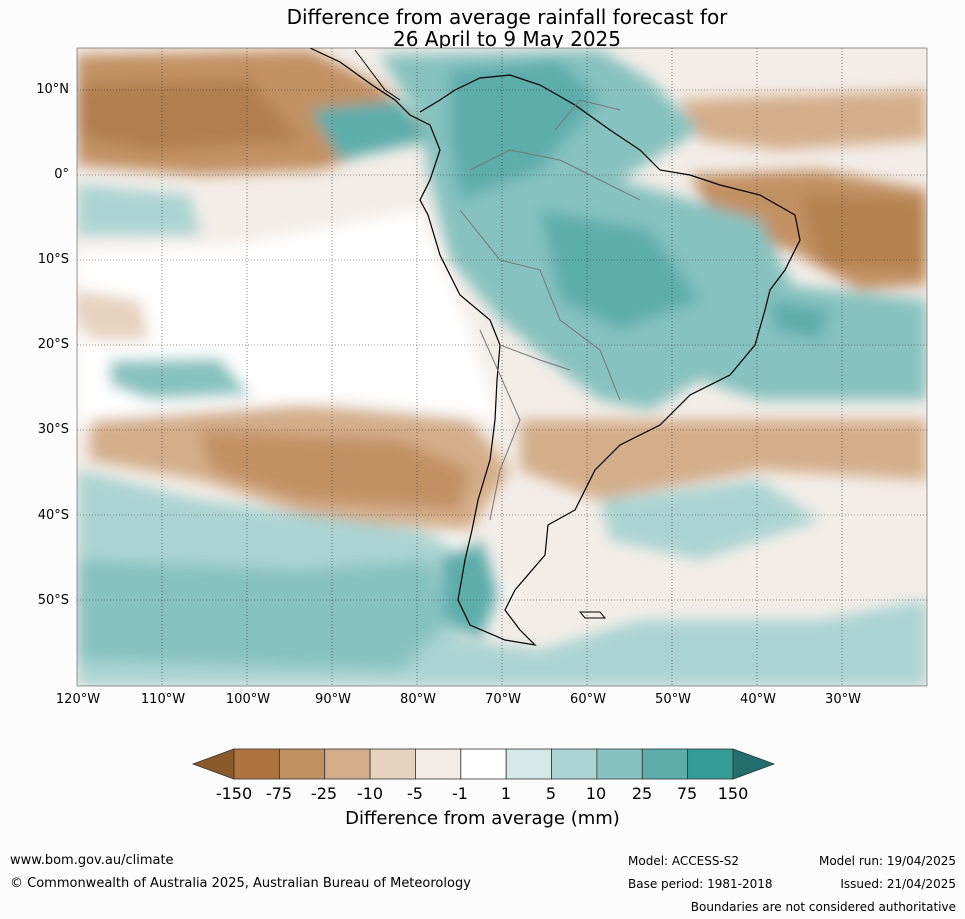 The height and width of the screenshot is (919, 965). What do you see at coordinates (53, 259) in the screenshot?
I see `lat-label-10s: 10°S` at bounding box center [53, 259].